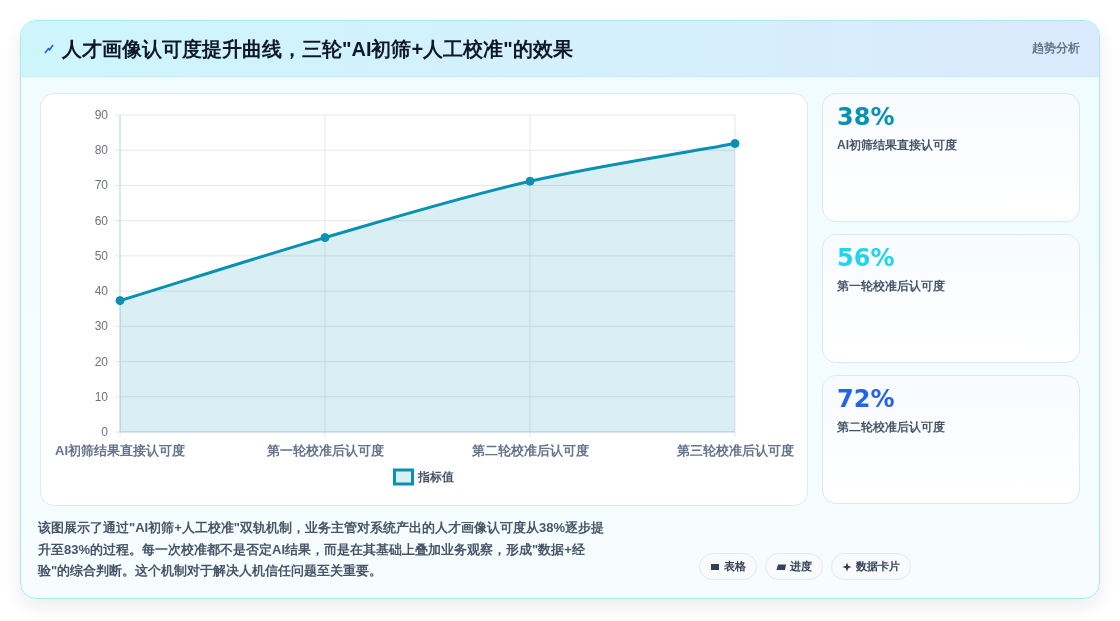  What do you see at coordinates (317, 49) in the screenshot?
I see `chart-title: 人才画像认可度提升曲线，三轮"AI初筛+人工校准"的效果` at bounding box center [317, 49].